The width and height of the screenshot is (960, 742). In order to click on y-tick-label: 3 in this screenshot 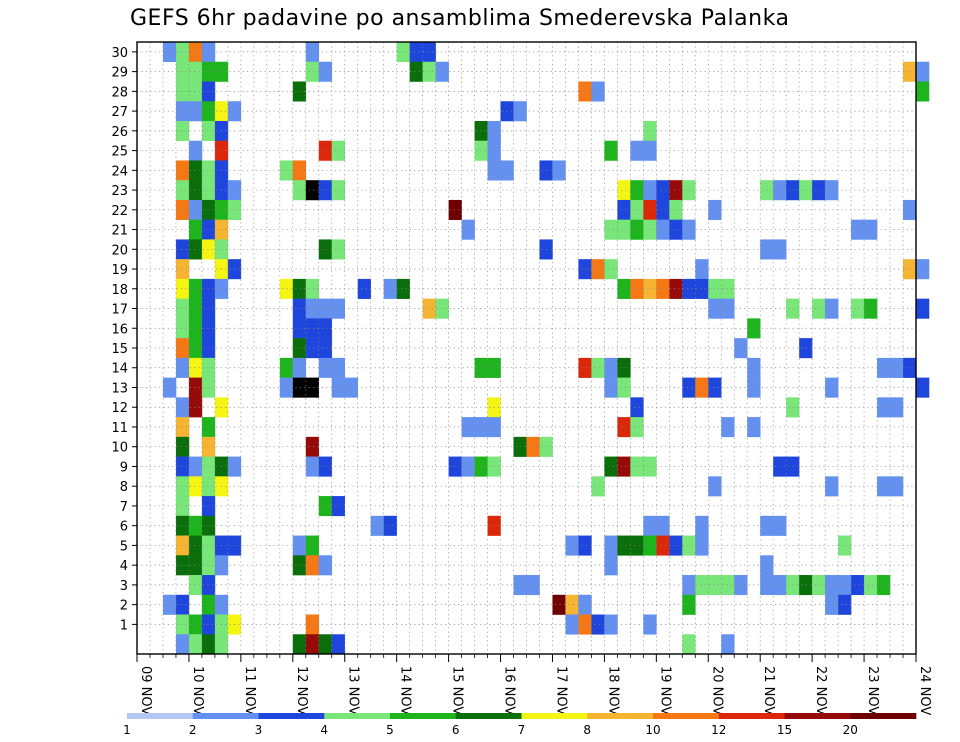, I will do `click(124, 586)`.